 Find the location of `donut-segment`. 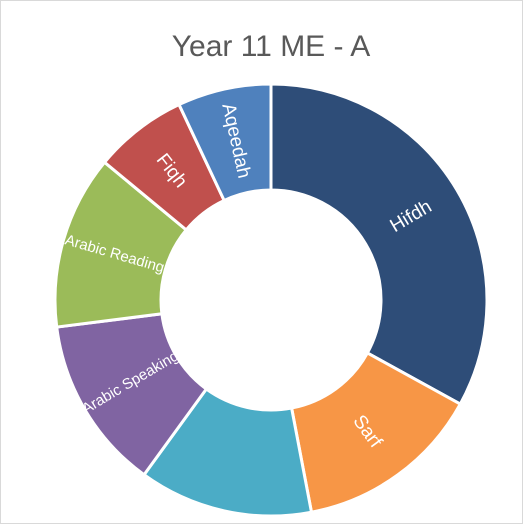

donut-segment is located at coordinates (225, 142).